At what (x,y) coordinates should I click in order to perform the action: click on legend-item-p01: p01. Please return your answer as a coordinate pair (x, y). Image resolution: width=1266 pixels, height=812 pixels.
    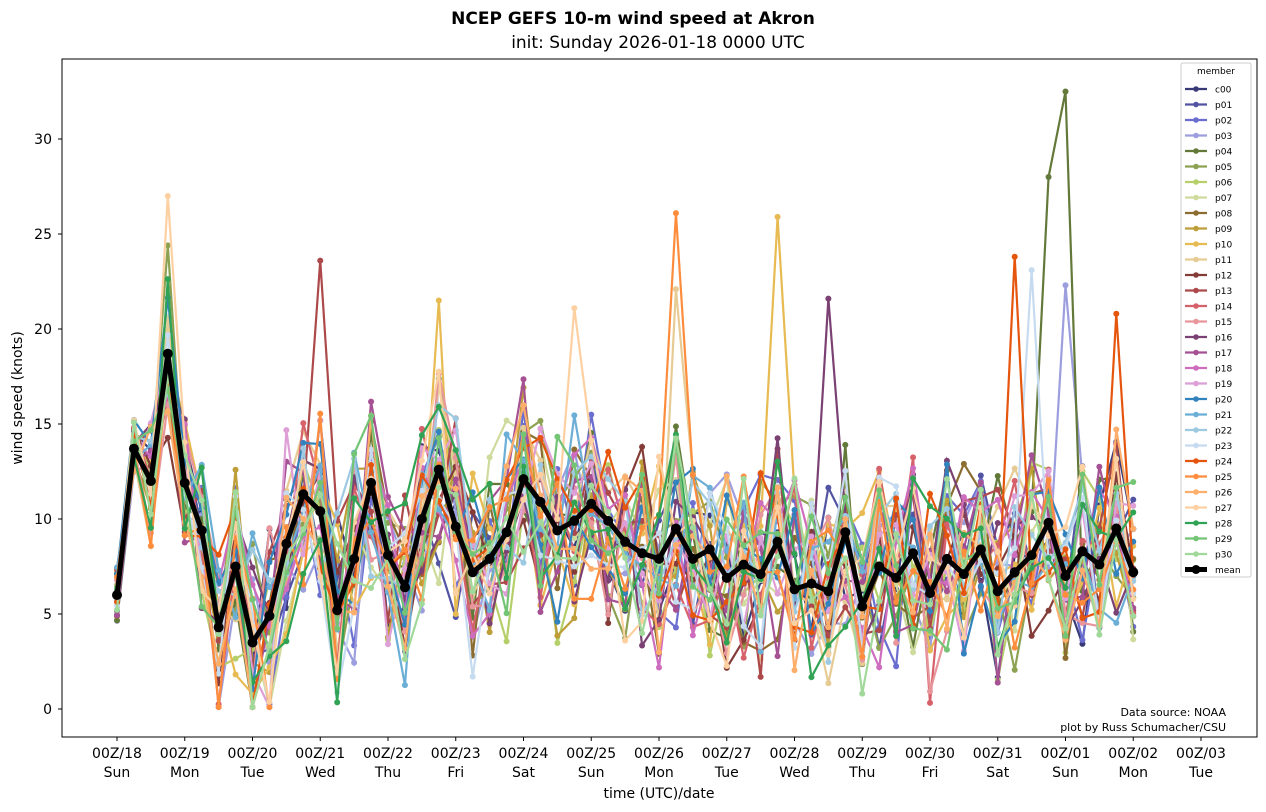
    Looking at the image, I should click on (1208, 106).